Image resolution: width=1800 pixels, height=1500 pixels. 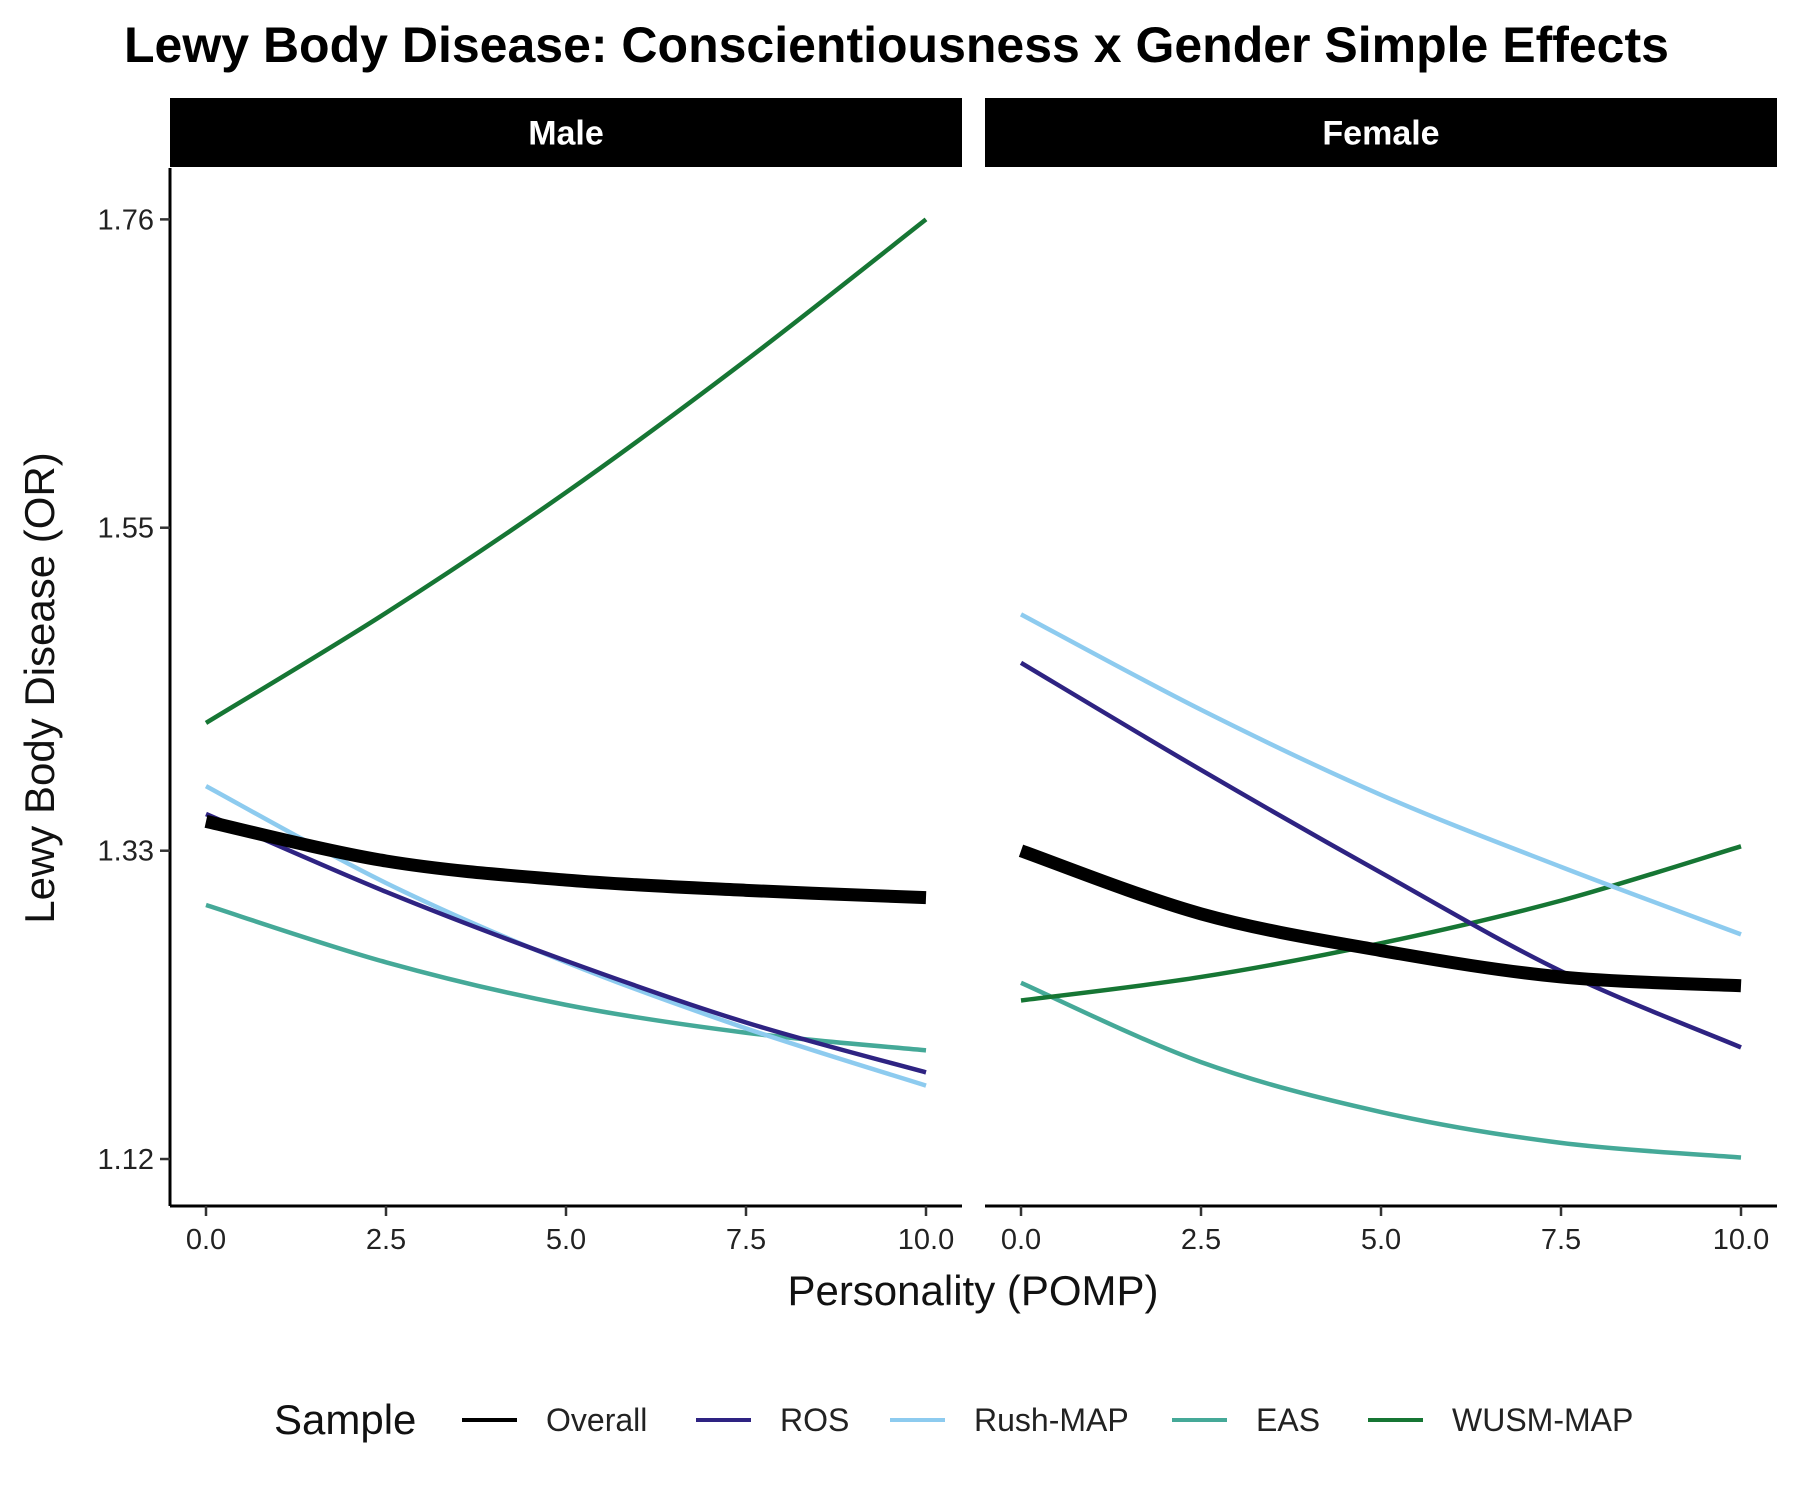 I want to click on x-tick-label-male: 10.0, so click(x=926, y=1240).